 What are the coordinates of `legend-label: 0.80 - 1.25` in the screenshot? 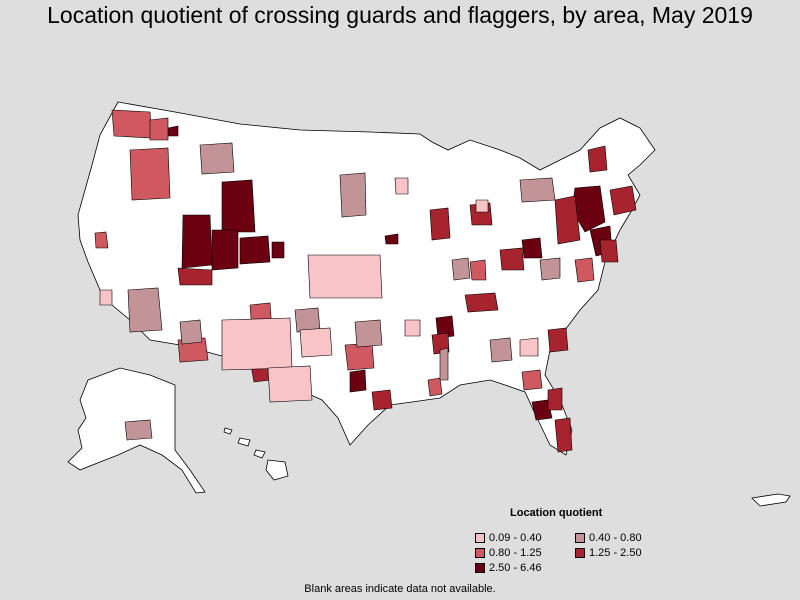 It's located at (515, 552).